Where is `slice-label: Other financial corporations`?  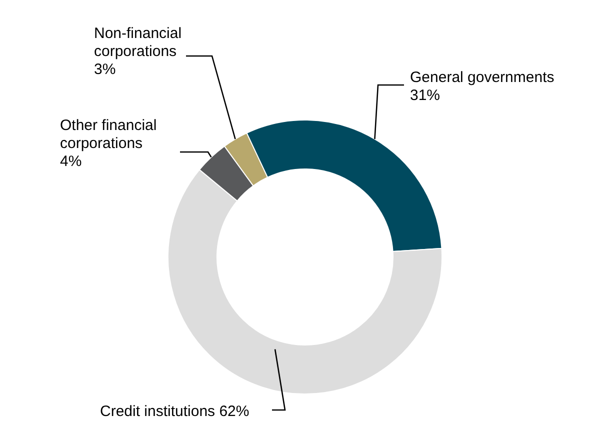 slice-label: Other financial corporations is located at coordinates (108, 134).